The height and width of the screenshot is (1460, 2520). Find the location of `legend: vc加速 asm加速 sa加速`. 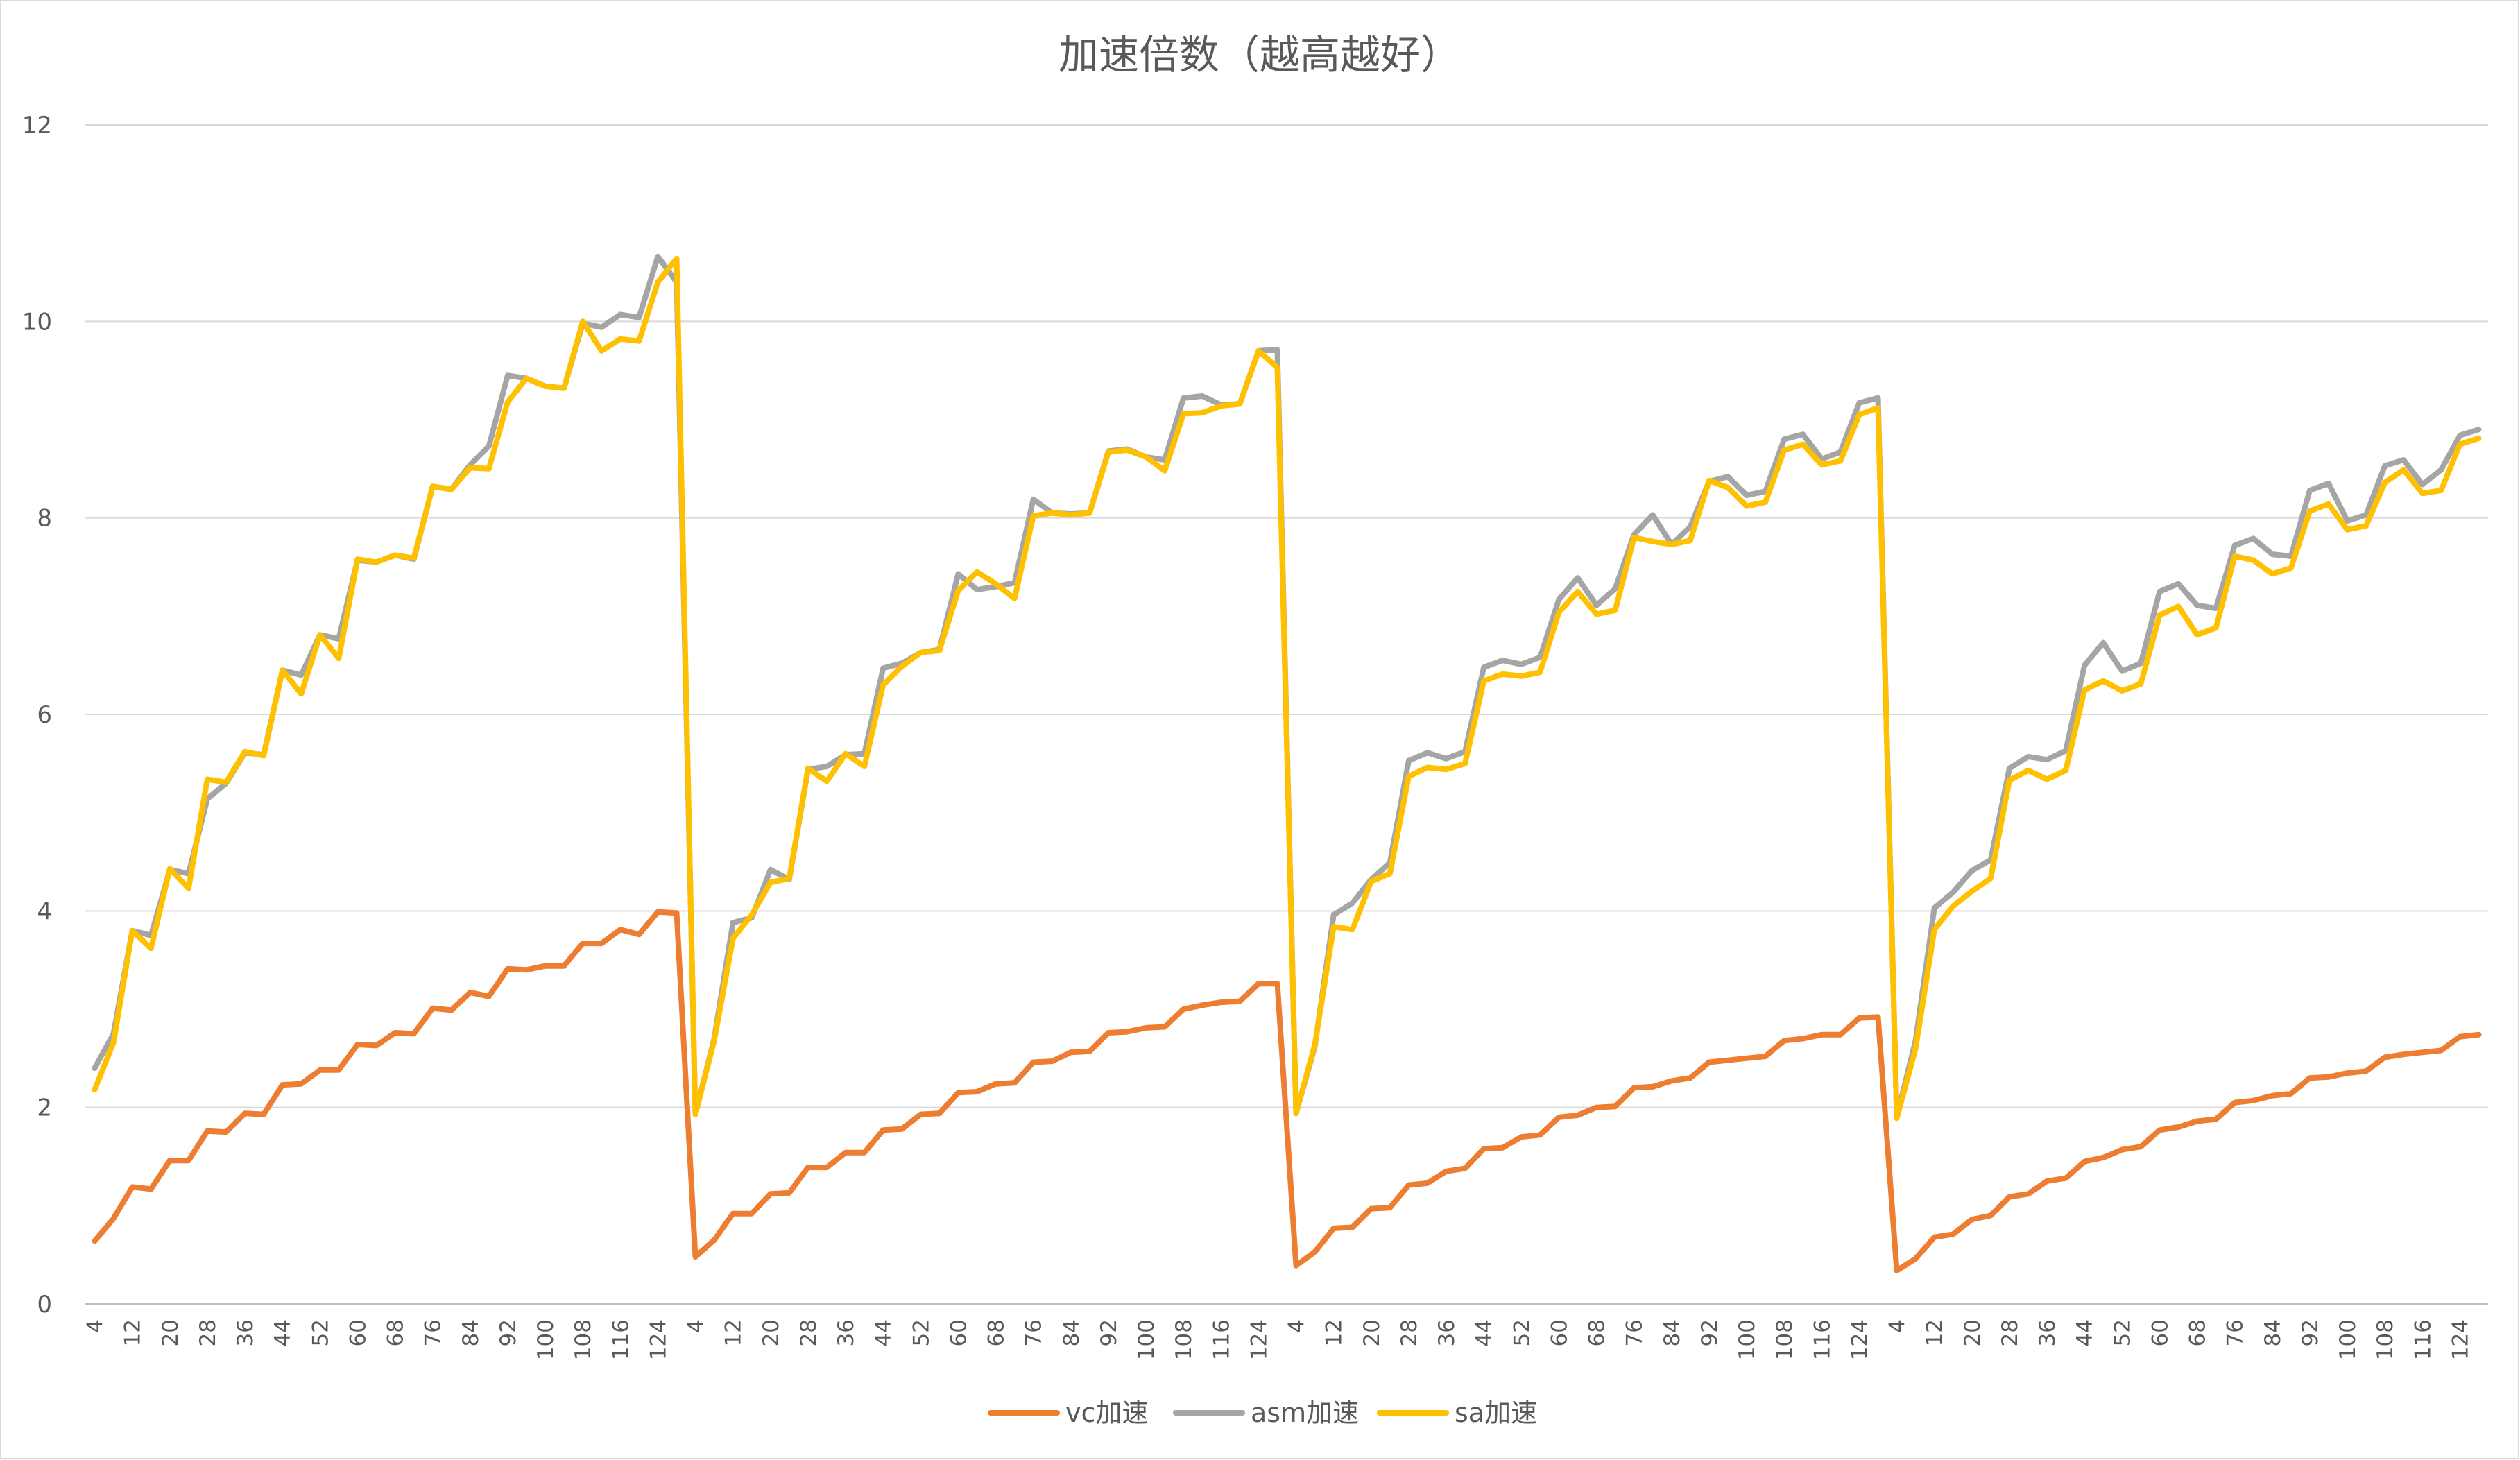

legend: vc加速 asm加速 sa加速 is located at coordinates (1262, 1413).